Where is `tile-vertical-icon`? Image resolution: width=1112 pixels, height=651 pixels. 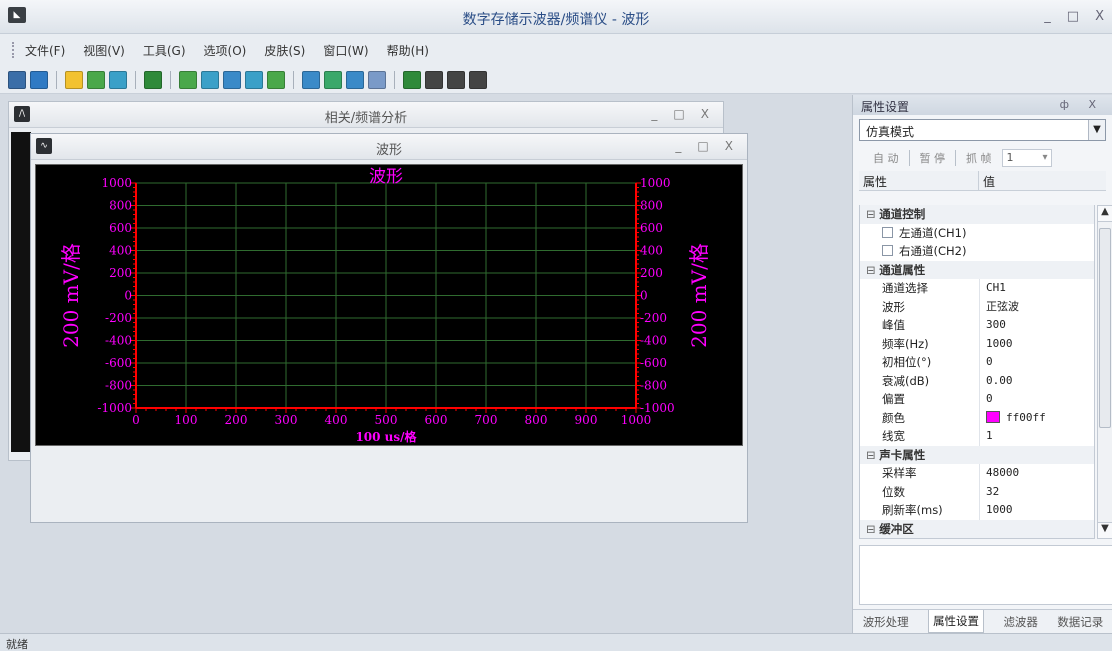
tile-vertical-icon is located at coordinates (456, 79).